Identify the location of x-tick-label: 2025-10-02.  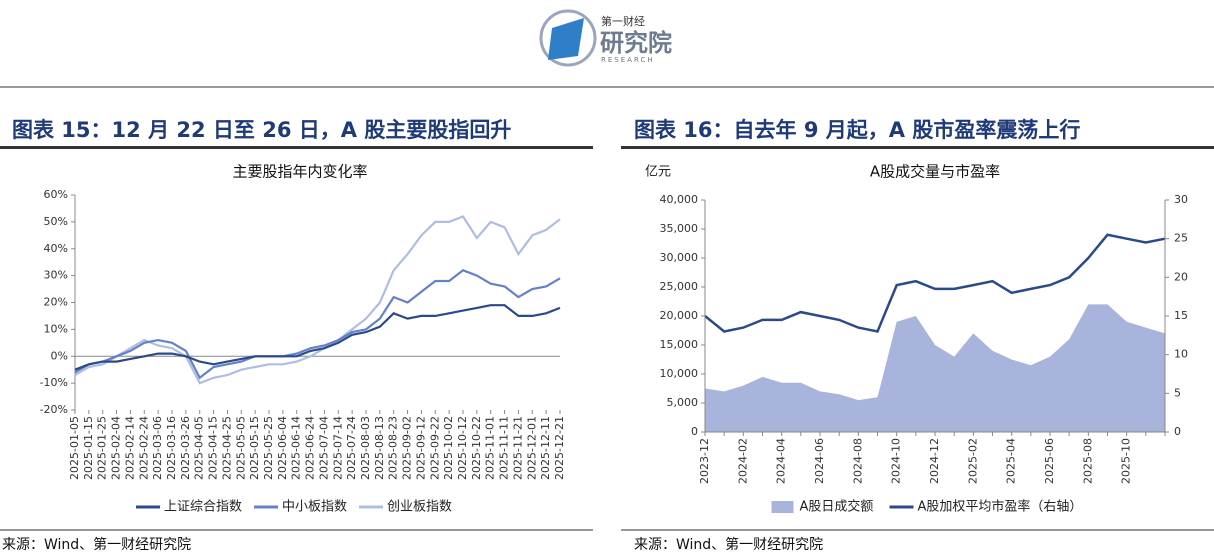
(448, 448).